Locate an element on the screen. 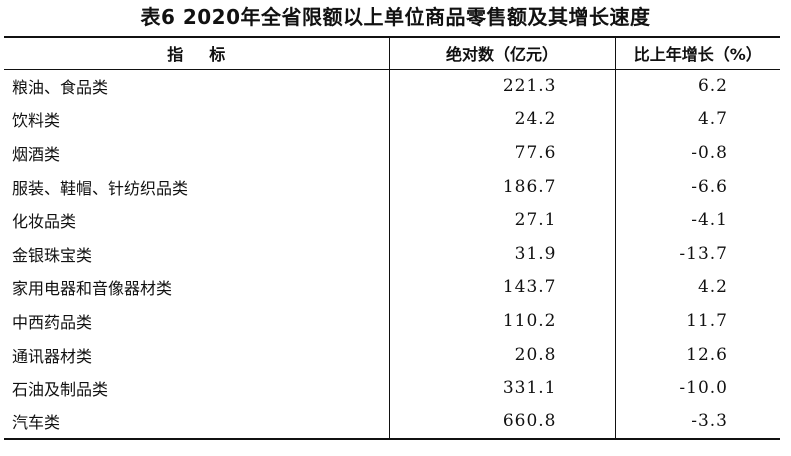 Image resolution: width=791 pixels, height=456 pixels. row-absolute-value: 660.8 is located at coordinates (502, 421).